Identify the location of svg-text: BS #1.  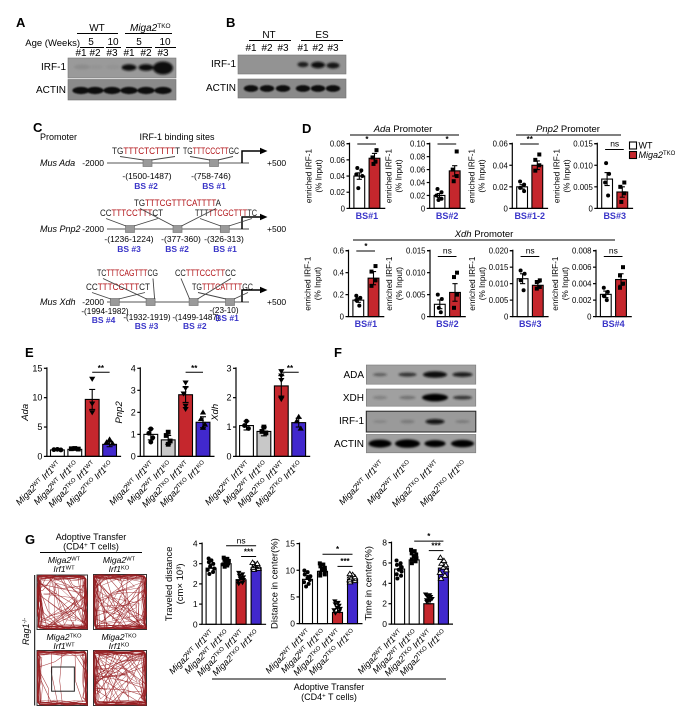
(227, 318).